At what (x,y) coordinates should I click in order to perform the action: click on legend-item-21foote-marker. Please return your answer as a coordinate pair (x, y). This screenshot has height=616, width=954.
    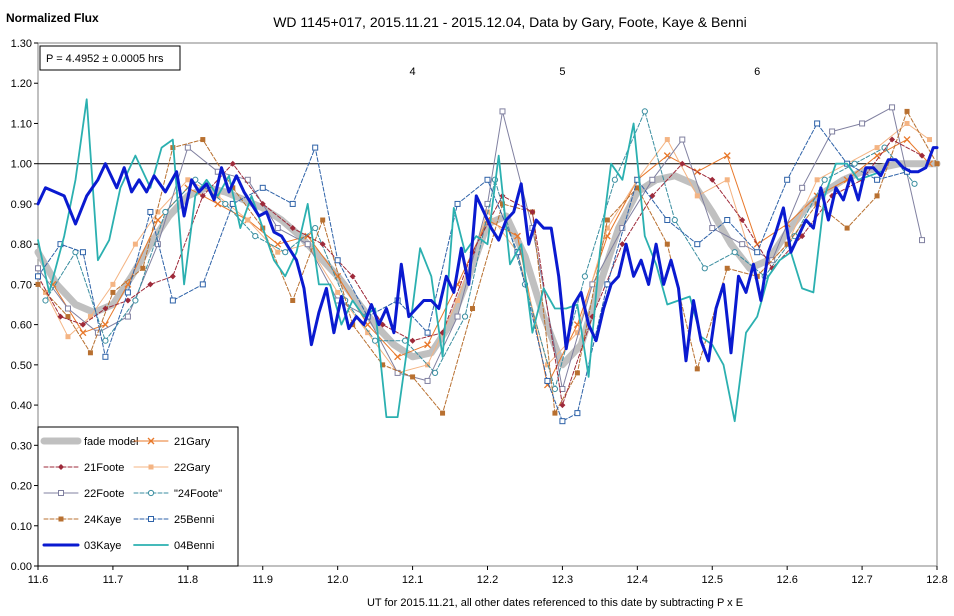
    Looking at the image, I should click on (61, 467).